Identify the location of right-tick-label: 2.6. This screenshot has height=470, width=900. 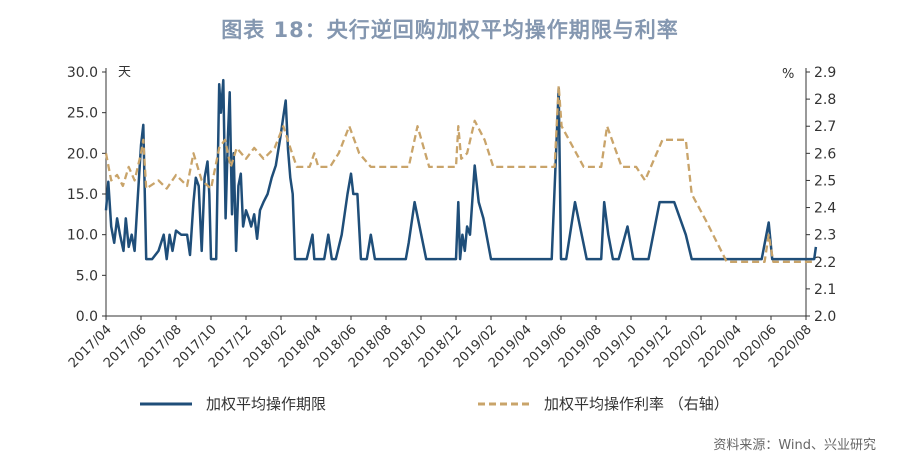
(825, 154).